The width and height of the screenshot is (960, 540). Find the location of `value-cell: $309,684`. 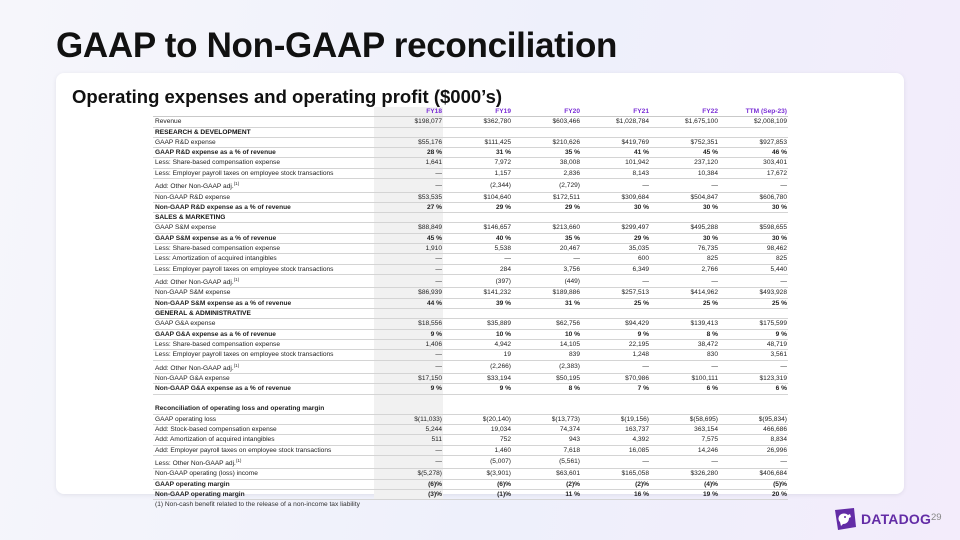

value-cell: $309,684 is located at coordinates (615, 197).